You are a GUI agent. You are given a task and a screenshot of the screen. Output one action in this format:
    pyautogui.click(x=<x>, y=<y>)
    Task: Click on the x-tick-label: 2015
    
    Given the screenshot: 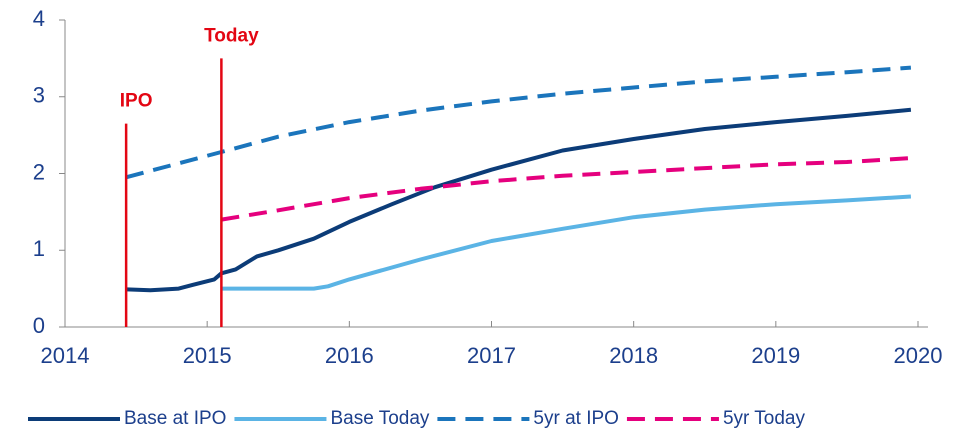 What is the action you would take?
    pyautogui.click(x=207, y=355)
    